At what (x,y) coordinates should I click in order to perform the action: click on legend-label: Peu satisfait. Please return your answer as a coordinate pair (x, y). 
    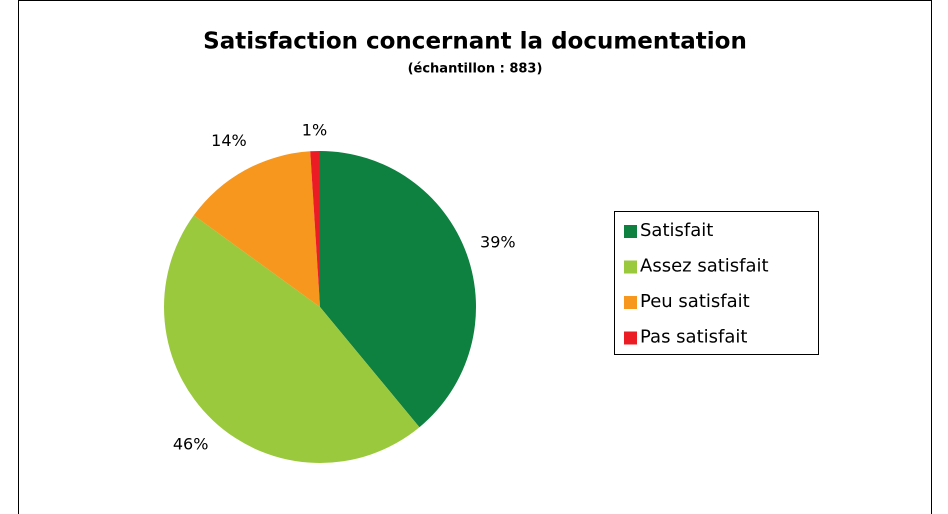
    Looking at the image, I should click on (695, 301).